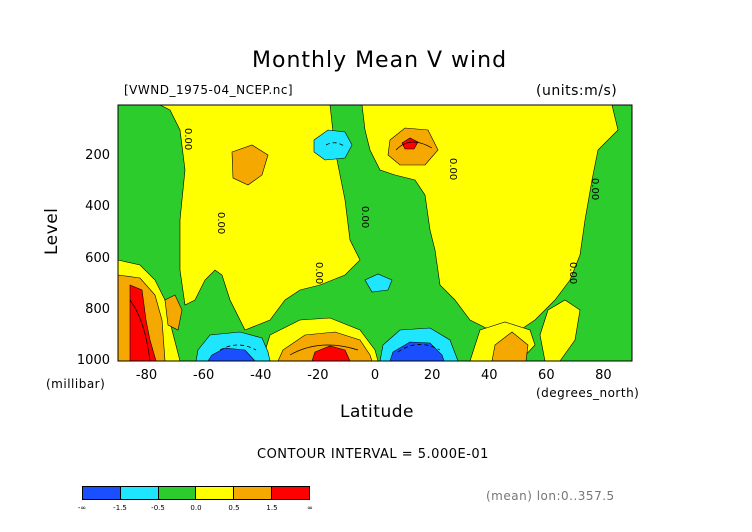 Image resolution: width=752 pixels, height=532 pixels. I want to click on negative-contour-south-center, so click(419, 348).